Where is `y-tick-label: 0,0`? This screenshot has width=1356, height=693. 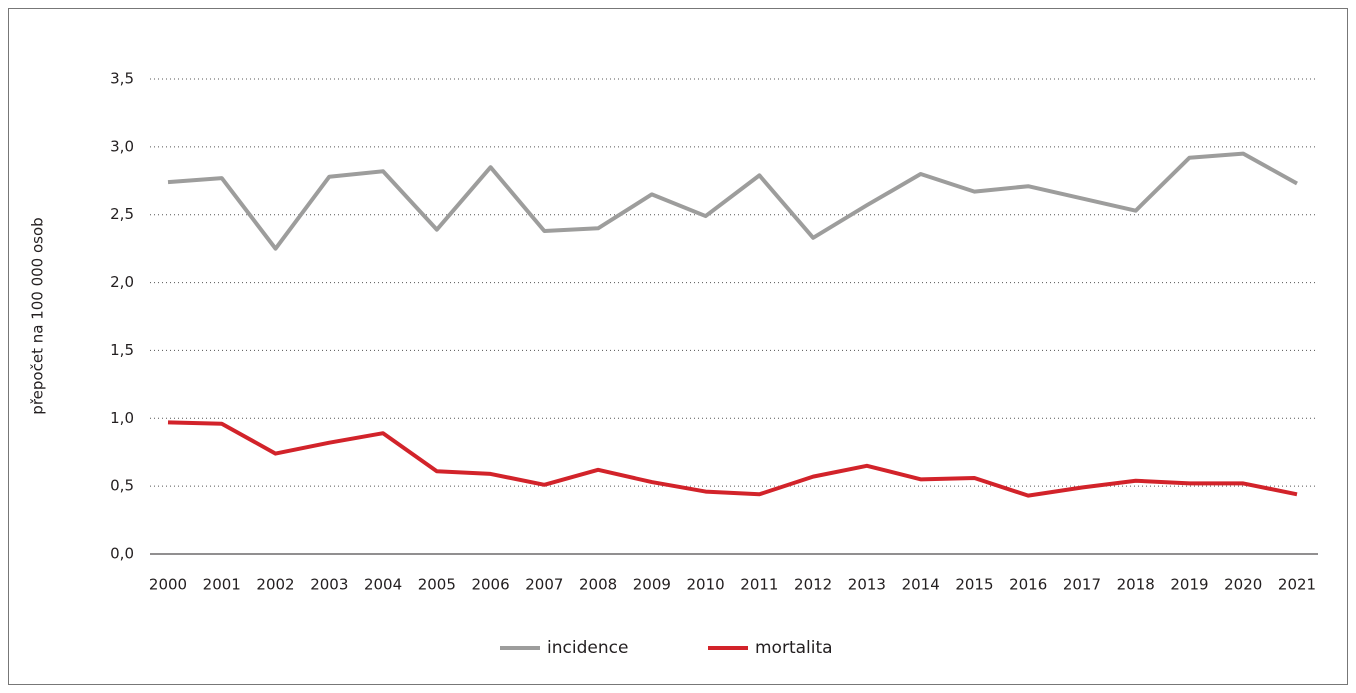 y-tick-label: 0,0 is located at coordinates (122, 554).